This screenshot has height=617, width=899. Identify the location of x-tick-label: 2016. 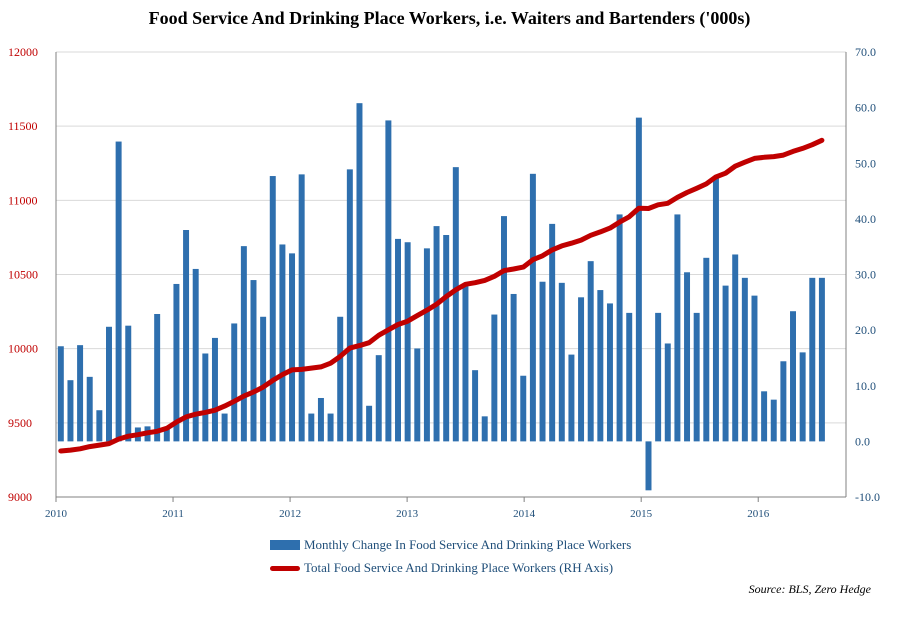
(758, 514).